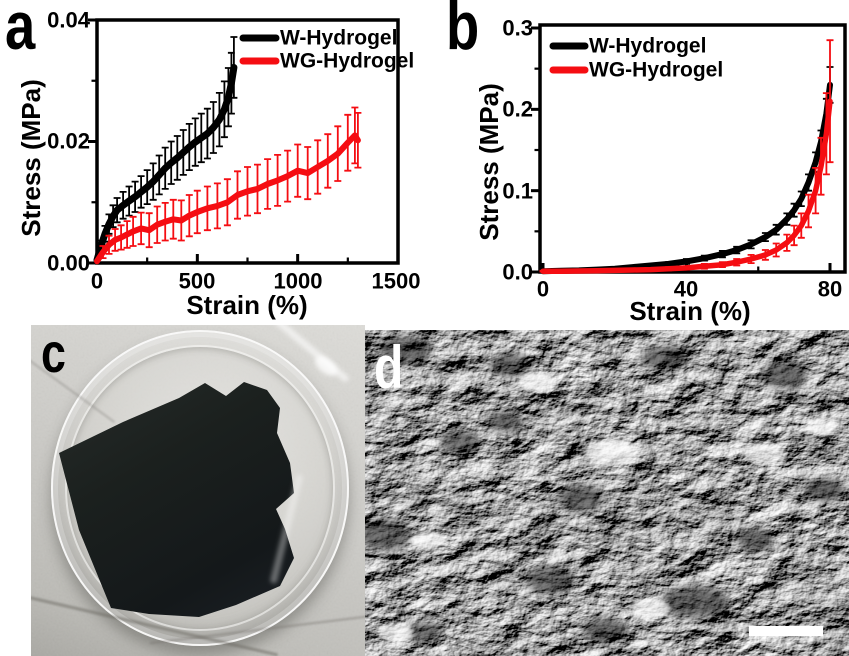 The height and width of the screenshot is (656, 849). What do you see at coordinates (389, 367) in the screenshot?
I see `panel-d-letter: d` at bounding box center [389, 367].